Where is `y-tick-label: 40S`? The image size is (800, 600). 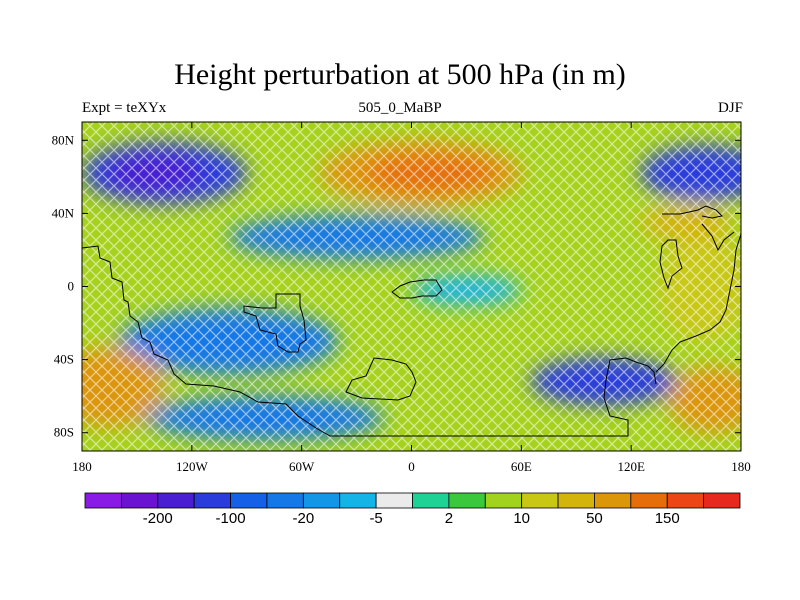 y-tick-label: 40S is located at coordinates (64, 359).